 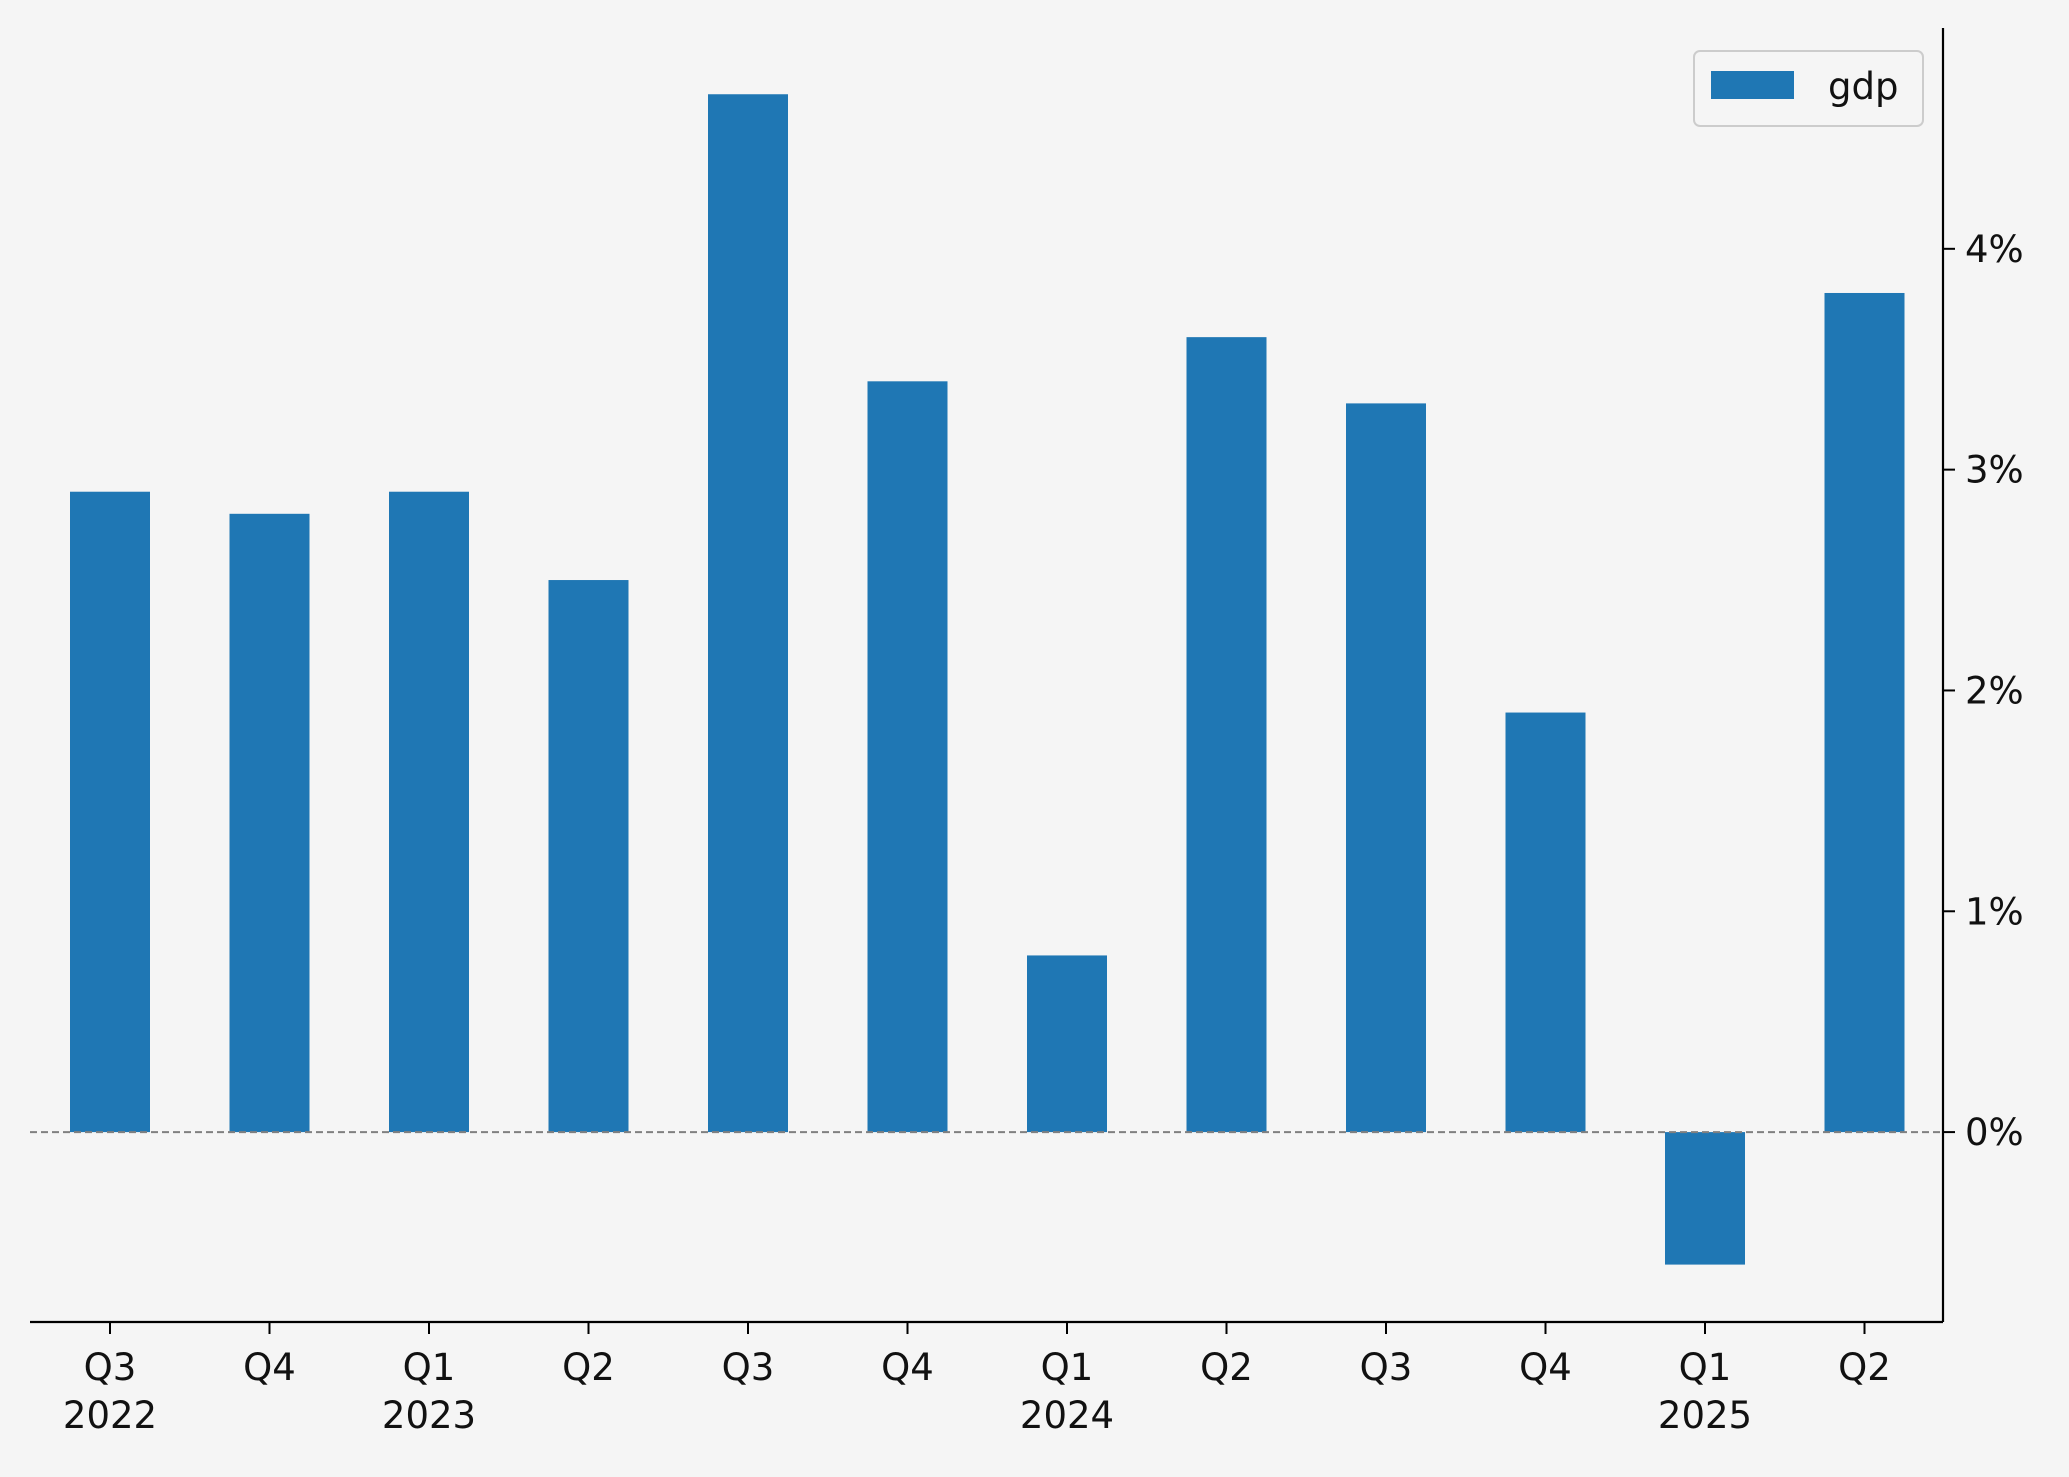 I want to click on y-tick-label-3: 3%, so click(x=1994, y=470).